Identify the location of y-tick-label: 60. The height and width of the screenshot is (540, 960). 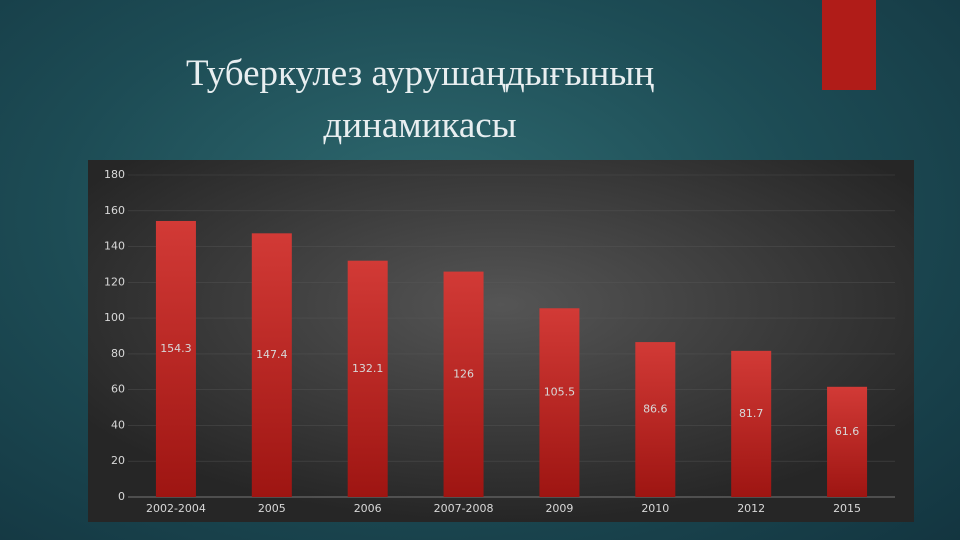
(118, 389).